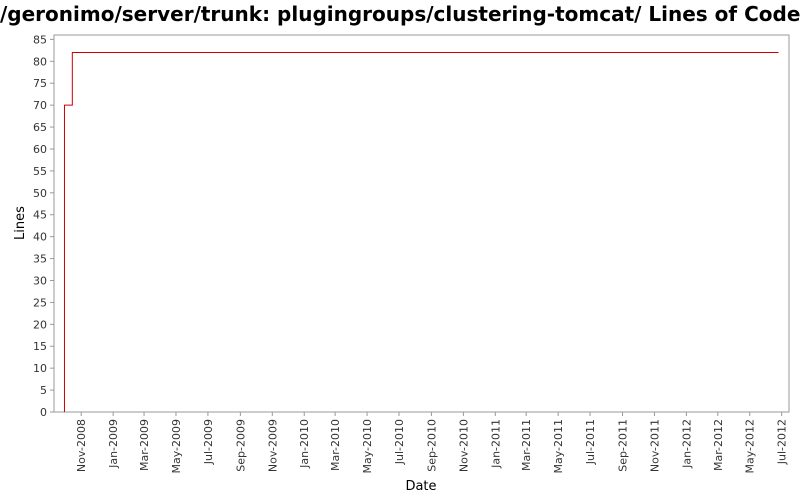  What do you see at coordinates (40, 83) in the screenshot?
I see `y-tick-label: 75` at bounding box center [40, 83].